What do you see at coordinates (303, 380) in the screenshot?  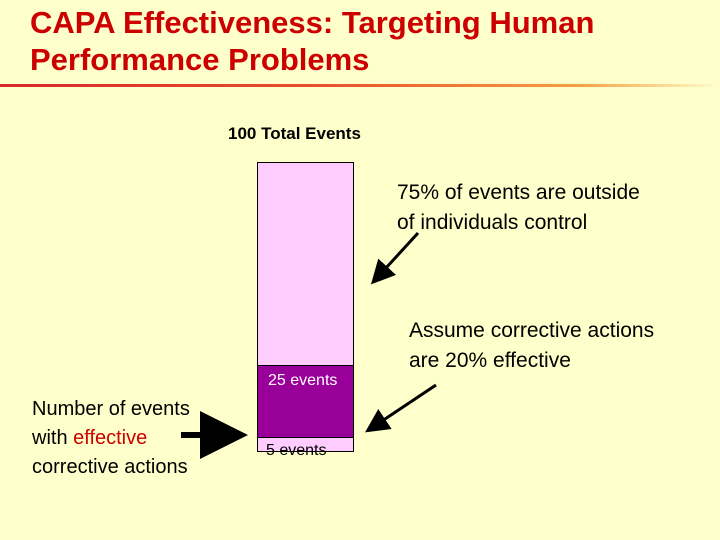 I see `bar-segment-label-25: 25 events` at bounding box center [303, 380].